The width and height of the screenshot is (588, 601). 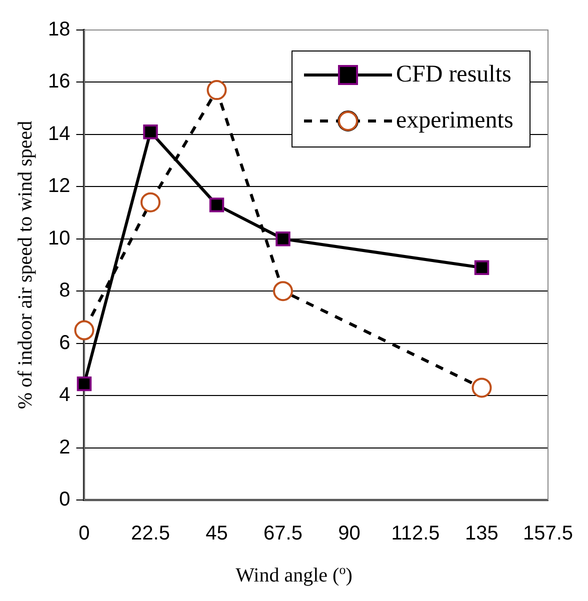 What do you see at coordinates (217, 533) in the screenshot?
I see `x-tick-label: 45` at bounding box center [217, 533].